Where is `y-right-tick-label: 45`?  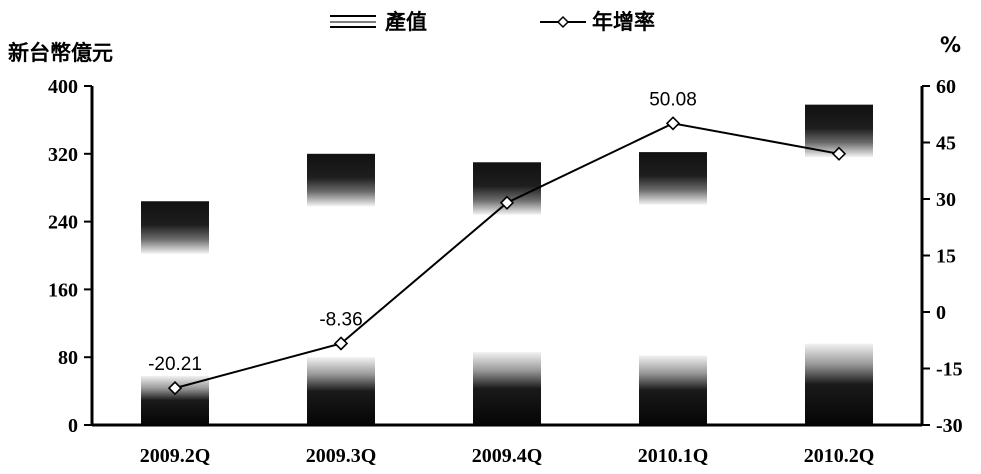 y-right-tick-label: 45 is located at coordinates (946, 144).